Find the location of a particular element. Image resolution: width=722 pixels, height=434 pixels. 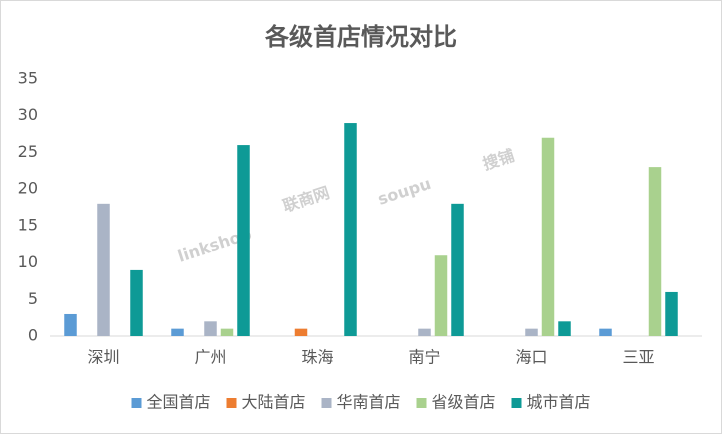

y-tick-label: 10 is located at coordinates (28, 261).